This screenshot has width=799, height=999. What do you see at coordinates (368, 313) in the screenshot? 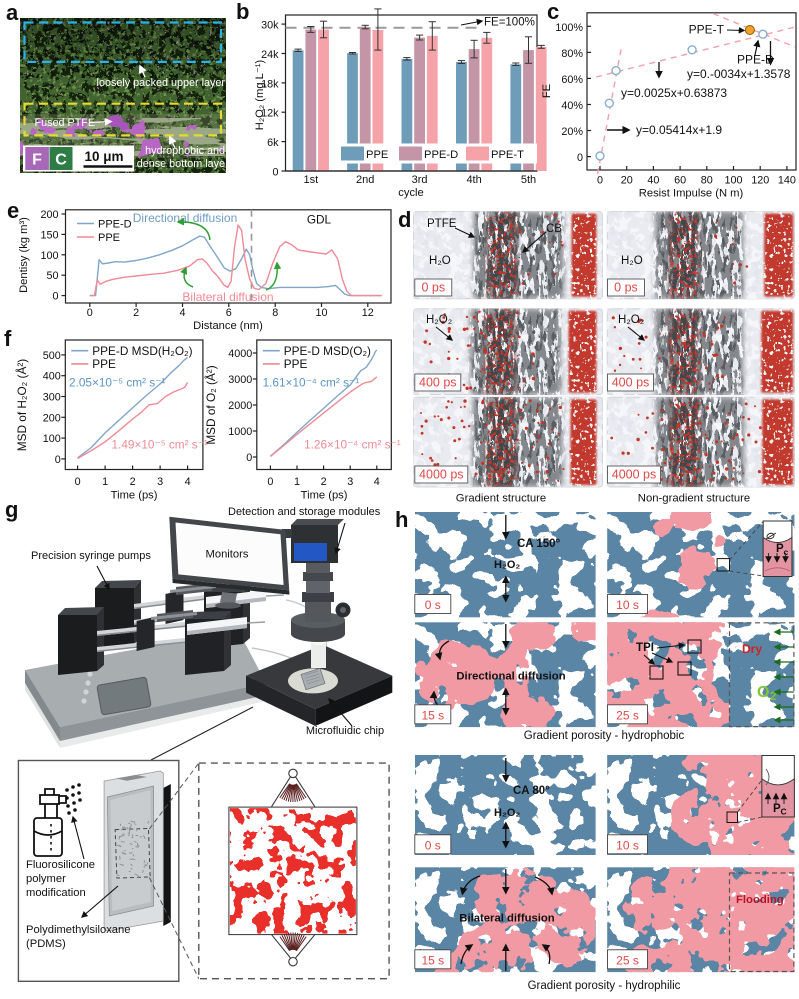
I see `svg-text: 12` at bounding box center [368, 313].